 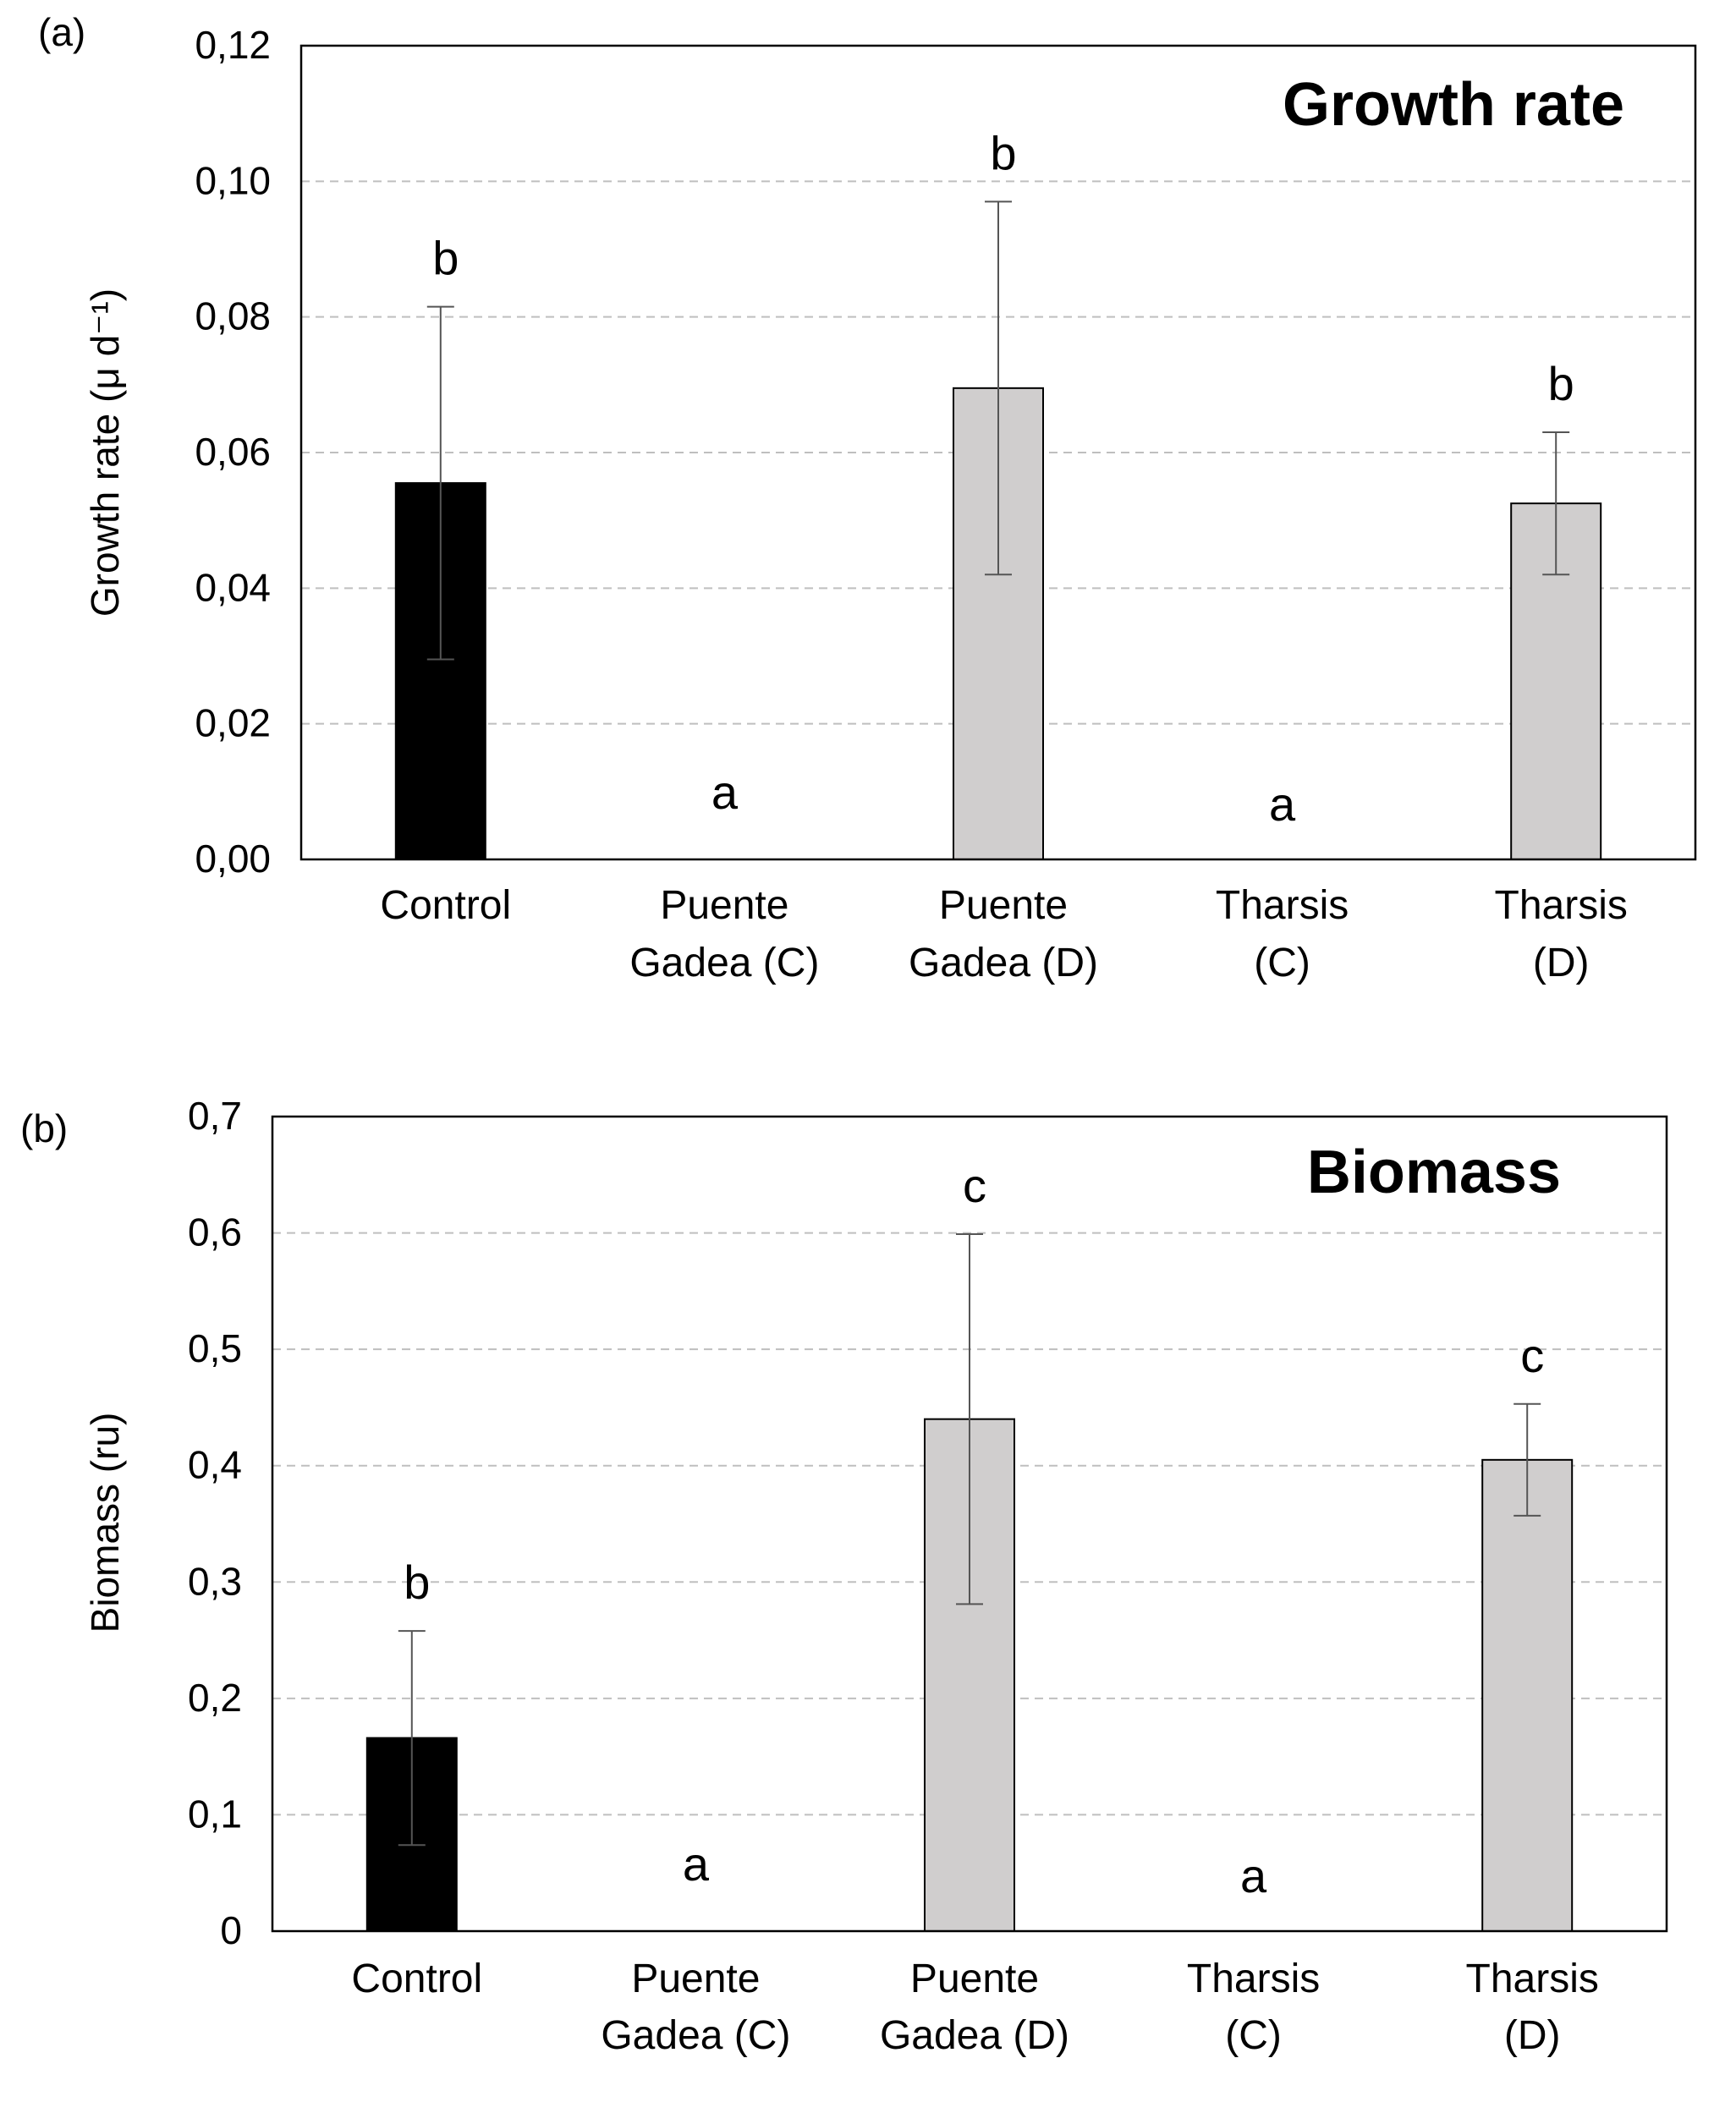 I want to click on y-tick-label: 0,1, so click(x=215, y=1814).